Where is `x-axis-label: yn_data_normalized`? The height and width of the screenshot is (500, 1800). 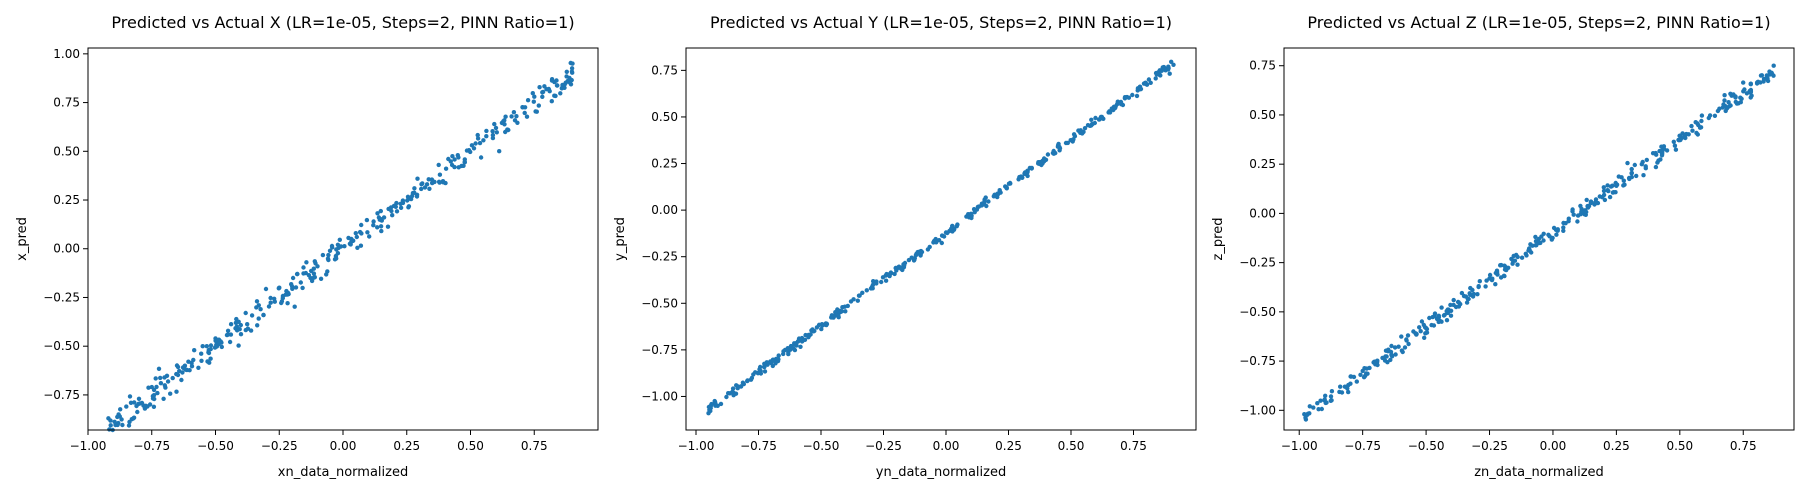
x-axis-label: yn_data_normalized is located at coordinates (941, 472).